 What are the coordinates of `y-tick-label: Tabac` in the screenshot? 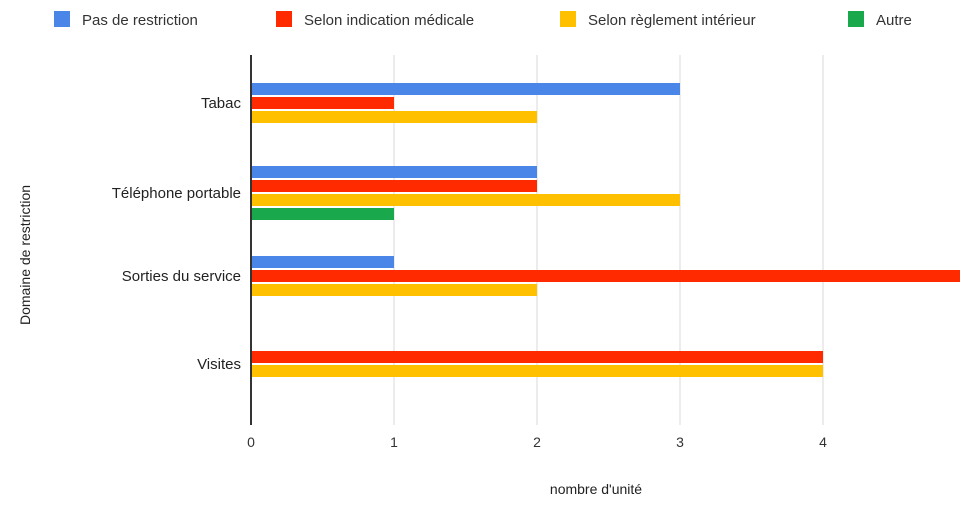 It's located at (221, 103).